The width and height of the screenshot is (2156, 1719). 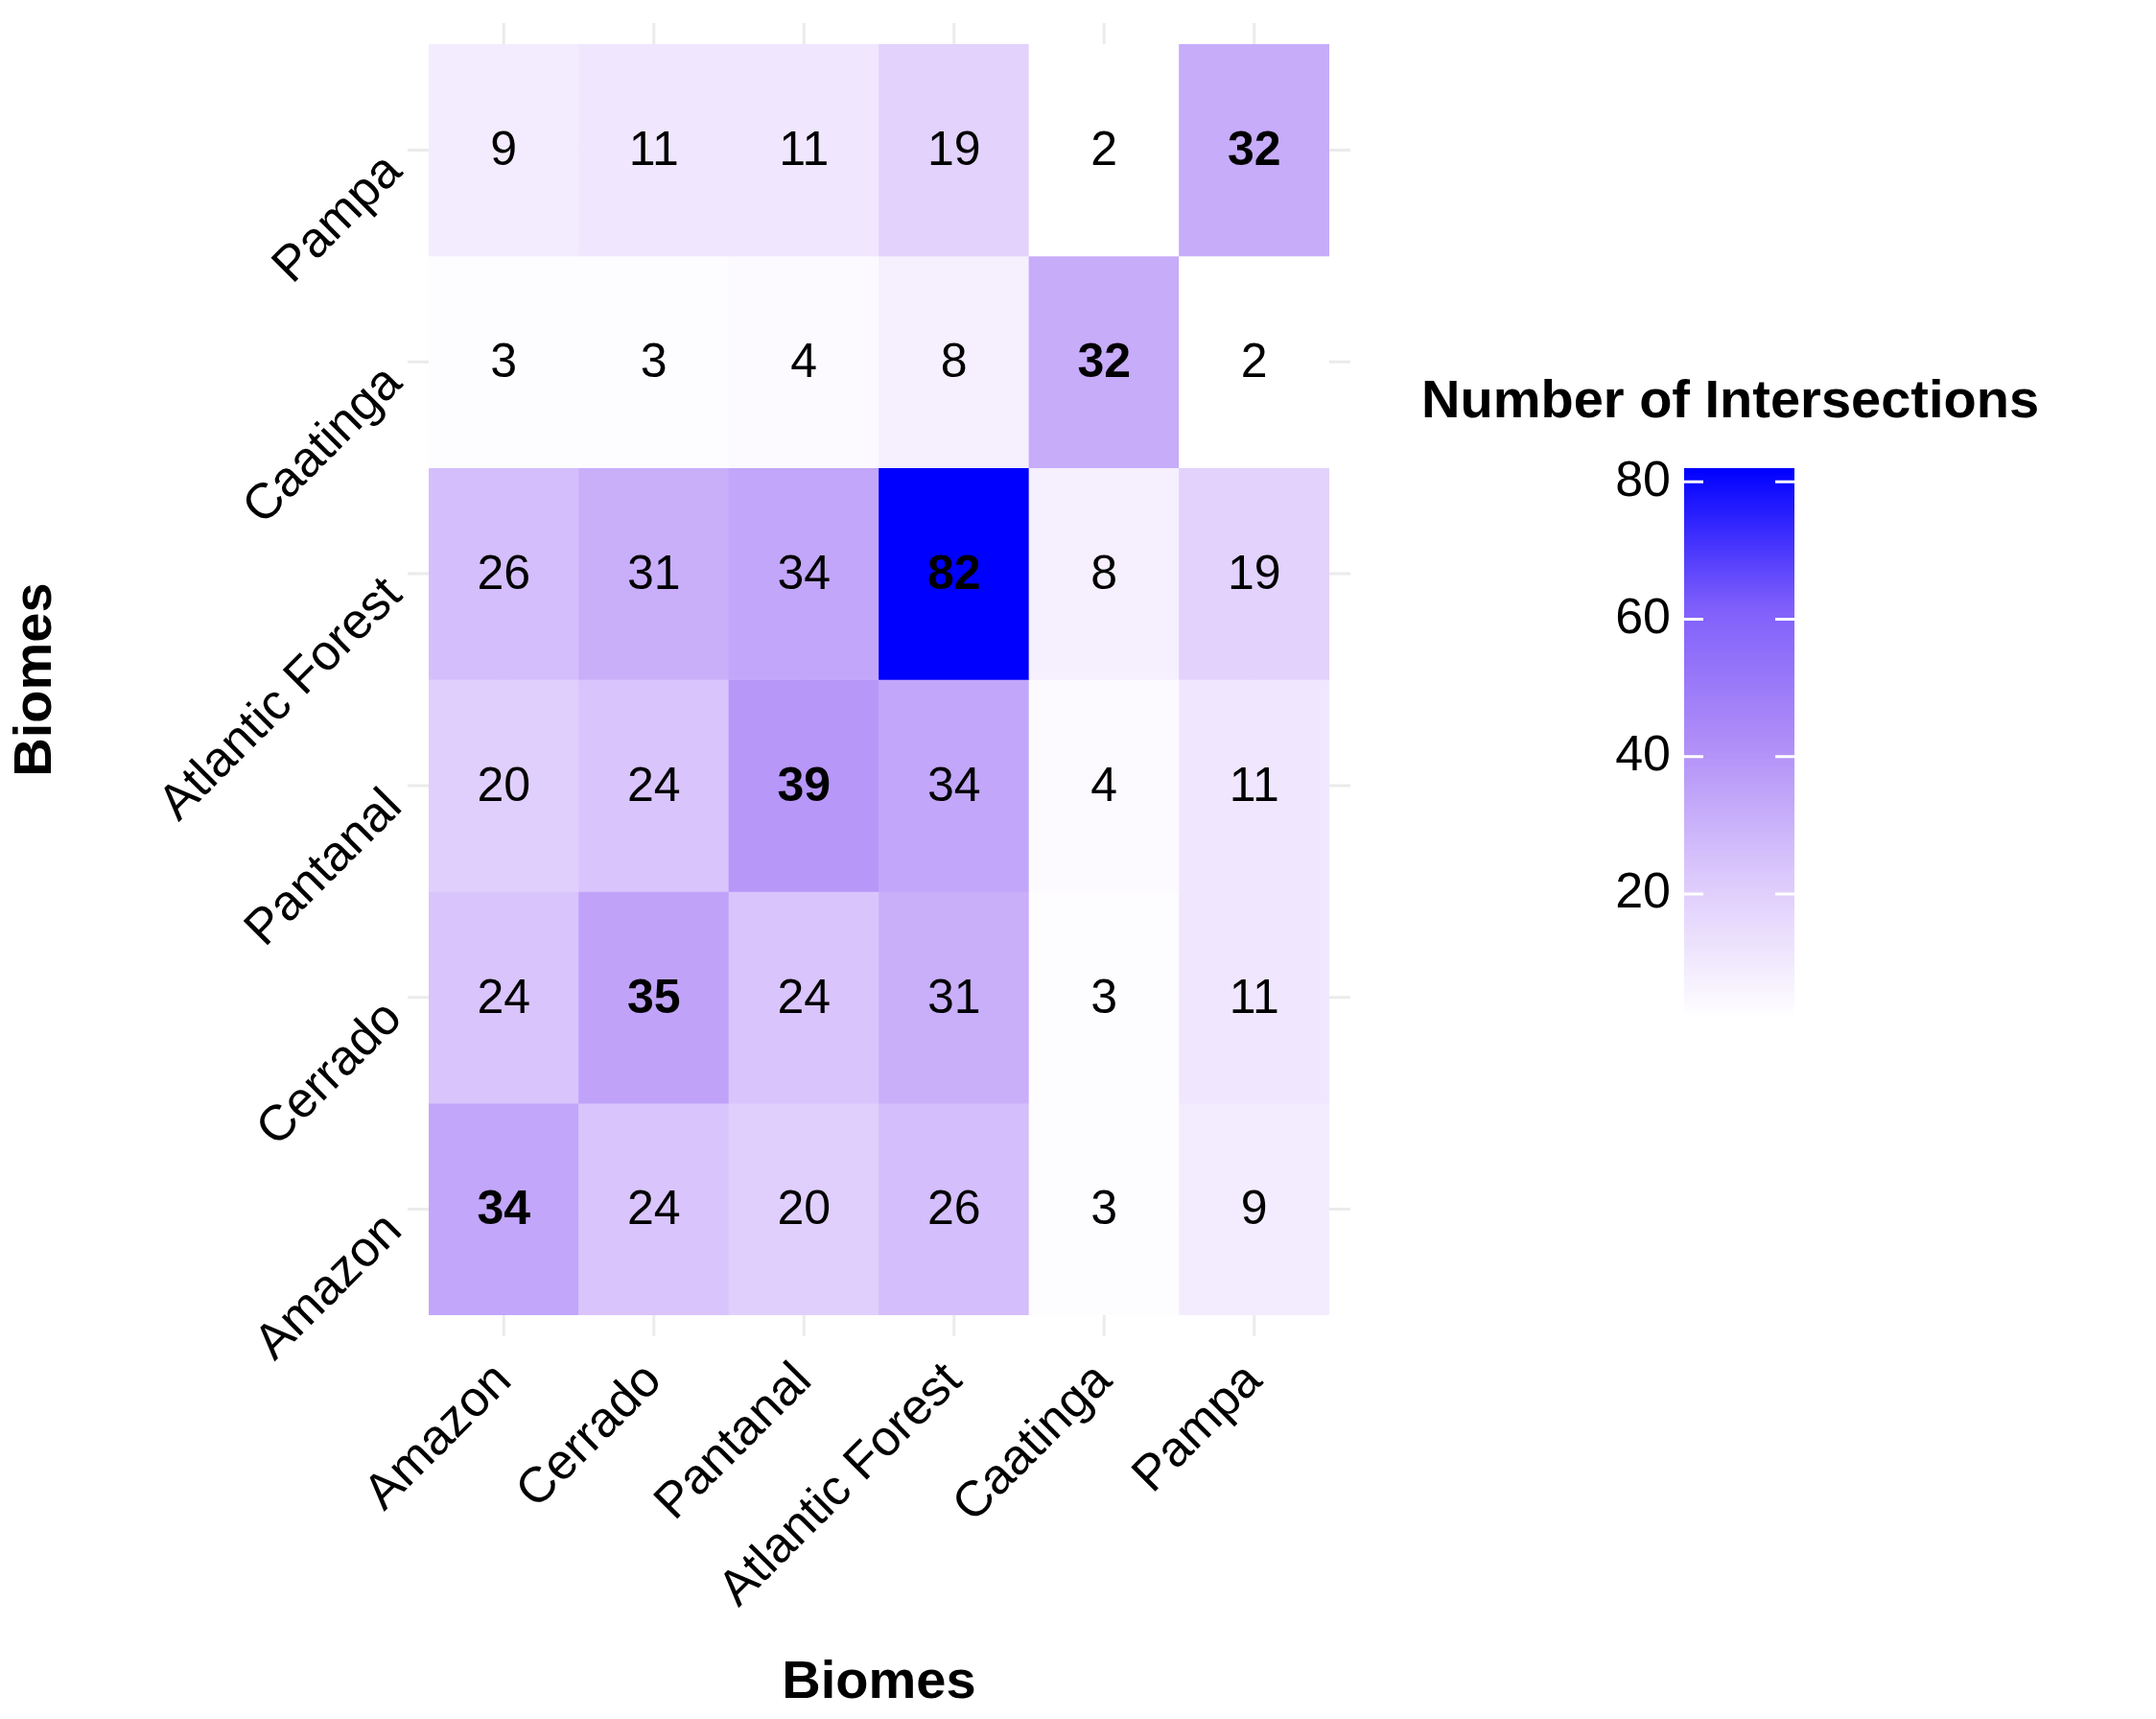 What do you see at coordinates (879, 1679) in the screenshot?
I see `x-axis-title: Biomes` at bounding box center [879, 1679].